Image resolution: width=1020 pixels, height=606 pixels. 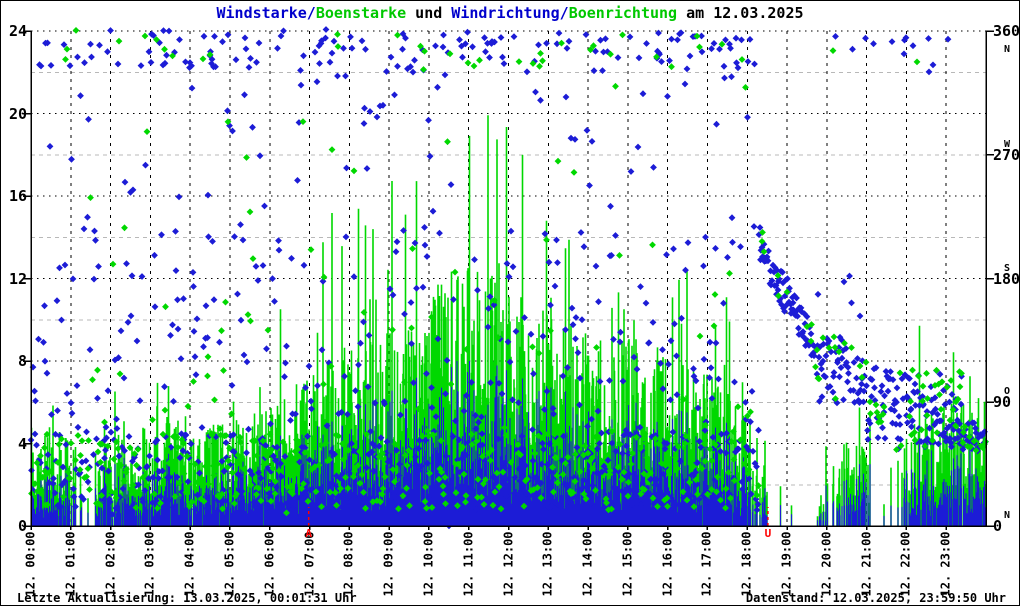 What do you see at coordinates (429, 13) in the screenshot?
I see `title-und: und` at bounding box center [429, 13].